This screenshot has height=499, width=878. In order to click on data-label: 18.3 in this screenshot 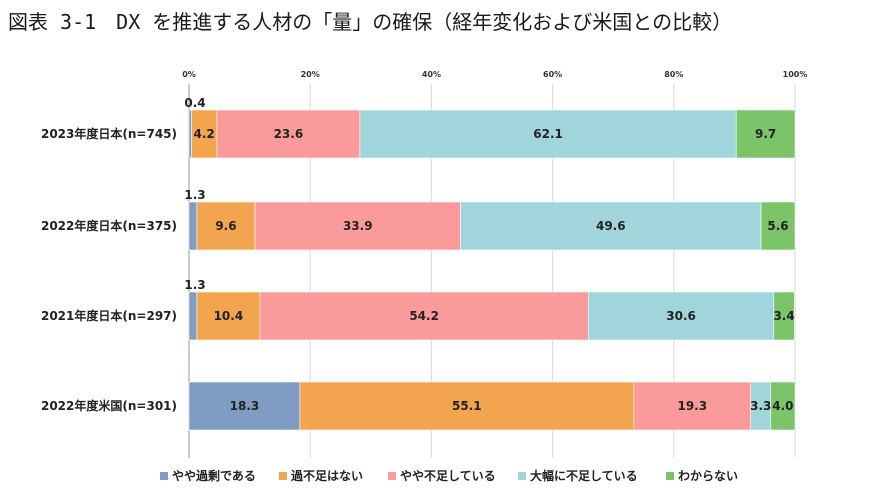, I will do `click(245, 406)`.